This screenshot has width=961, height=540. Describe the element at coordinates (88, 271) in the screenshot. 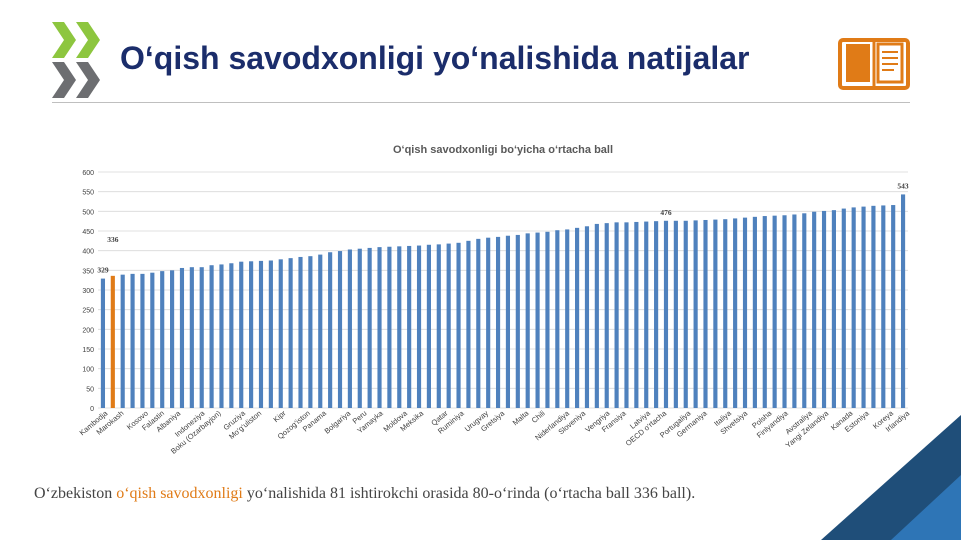

I see `y-tick-label: 350` at that location.